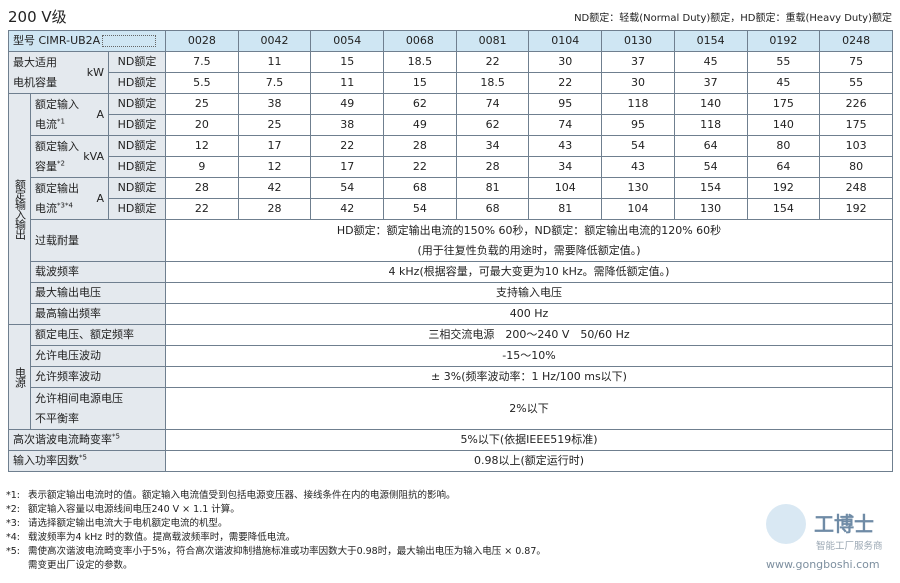  What do you see at coordinates (98, 356) in the screenshot?
I see `label-wrap: 允许电压波动` at bounding box center [98, 356].